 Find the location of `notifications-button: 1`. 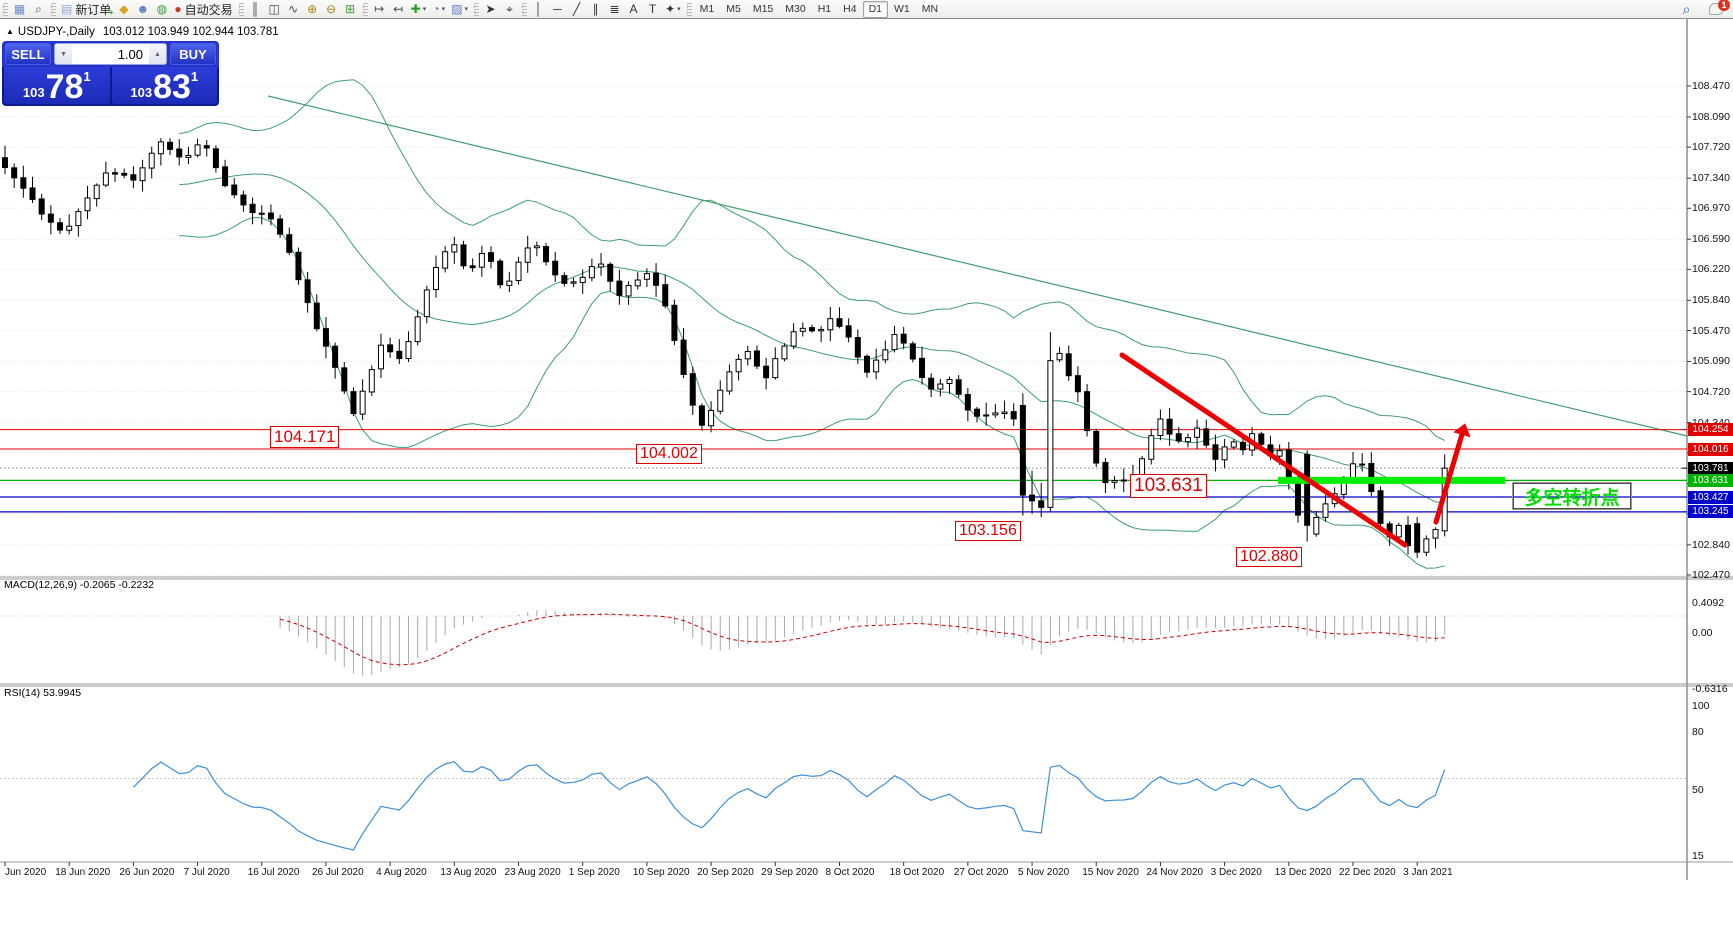

notifications-button: 1 is located at coordinates (1718, 9).